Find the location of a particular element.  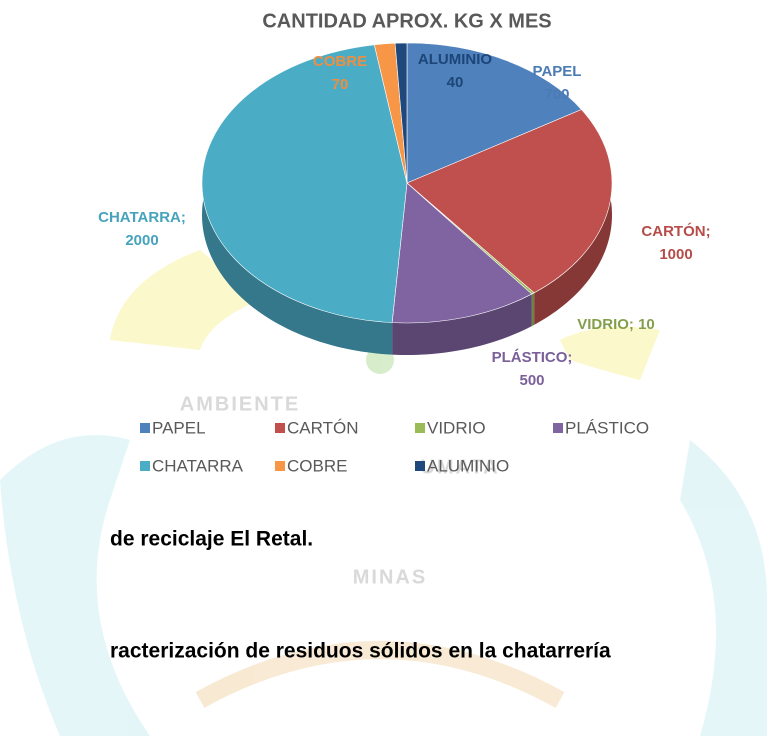

legend-label: CHATARRA is located at coordinates (198, 465).